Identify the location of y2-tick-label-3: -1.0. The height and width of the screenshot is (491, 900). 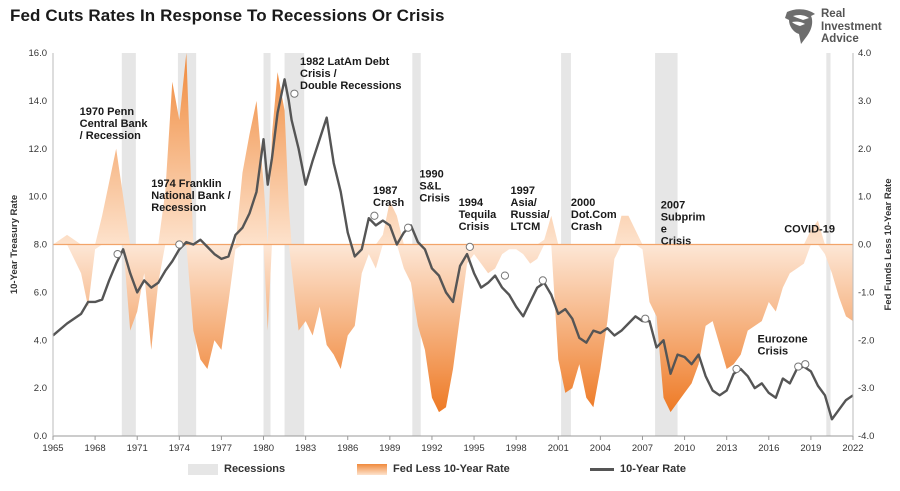
(866, 292).